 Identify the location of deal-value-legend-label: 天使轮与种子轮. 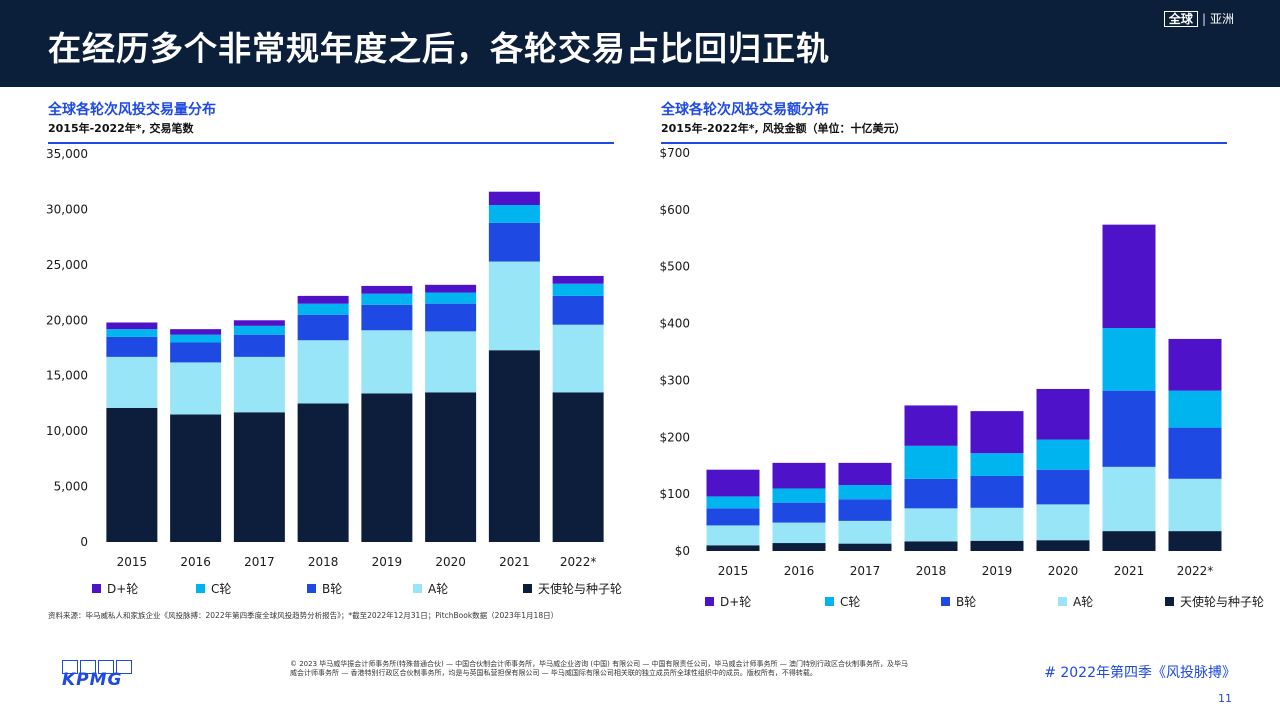
(1222, 602).